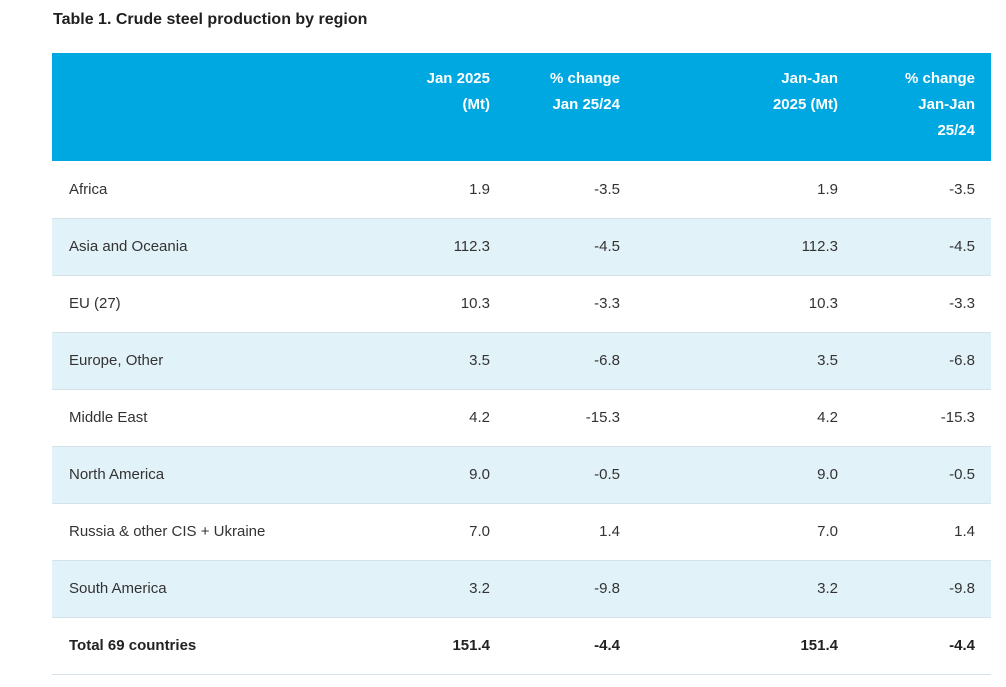 The width and height of the screenshot is (1006, 687). I want to click on region-cell: Europe, Other, so click(202, 361).